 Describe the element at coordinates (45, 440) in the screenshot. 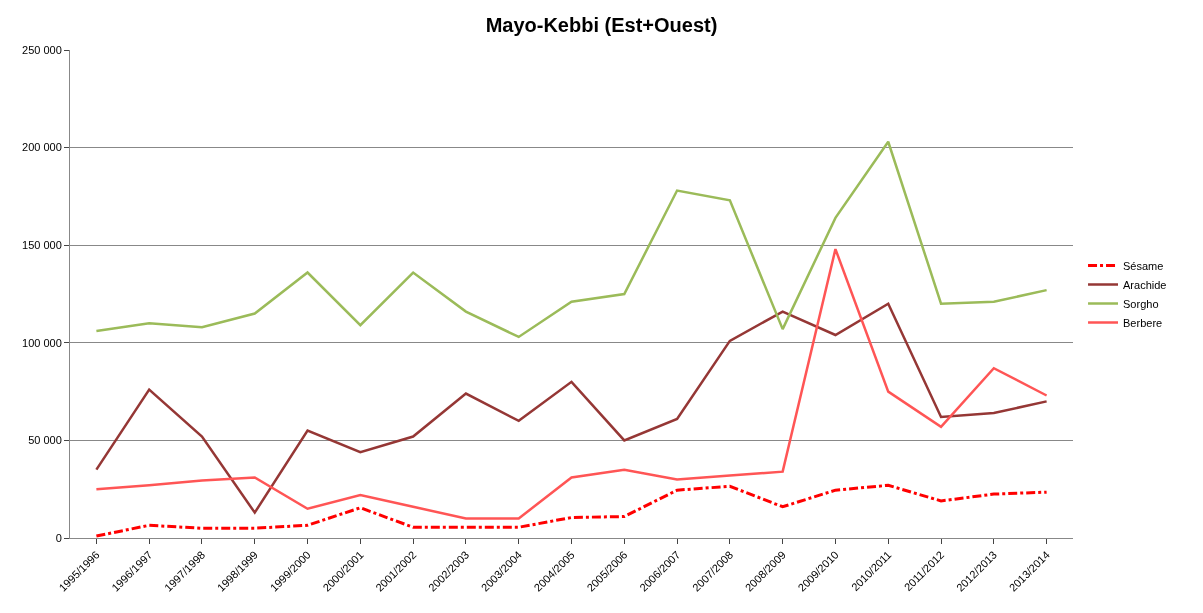

I see `y-tick-label: 50 000` at that location.